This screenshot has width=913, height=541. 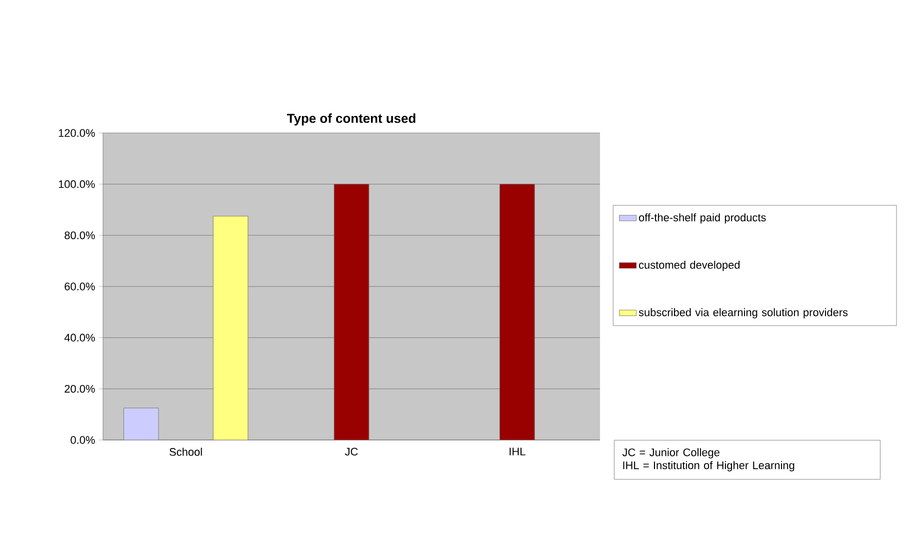 What do you see at coordinates (79, 286) in the screenshot?
I see `y-tick-label: 60.0%` at bounding box center [79, 286].